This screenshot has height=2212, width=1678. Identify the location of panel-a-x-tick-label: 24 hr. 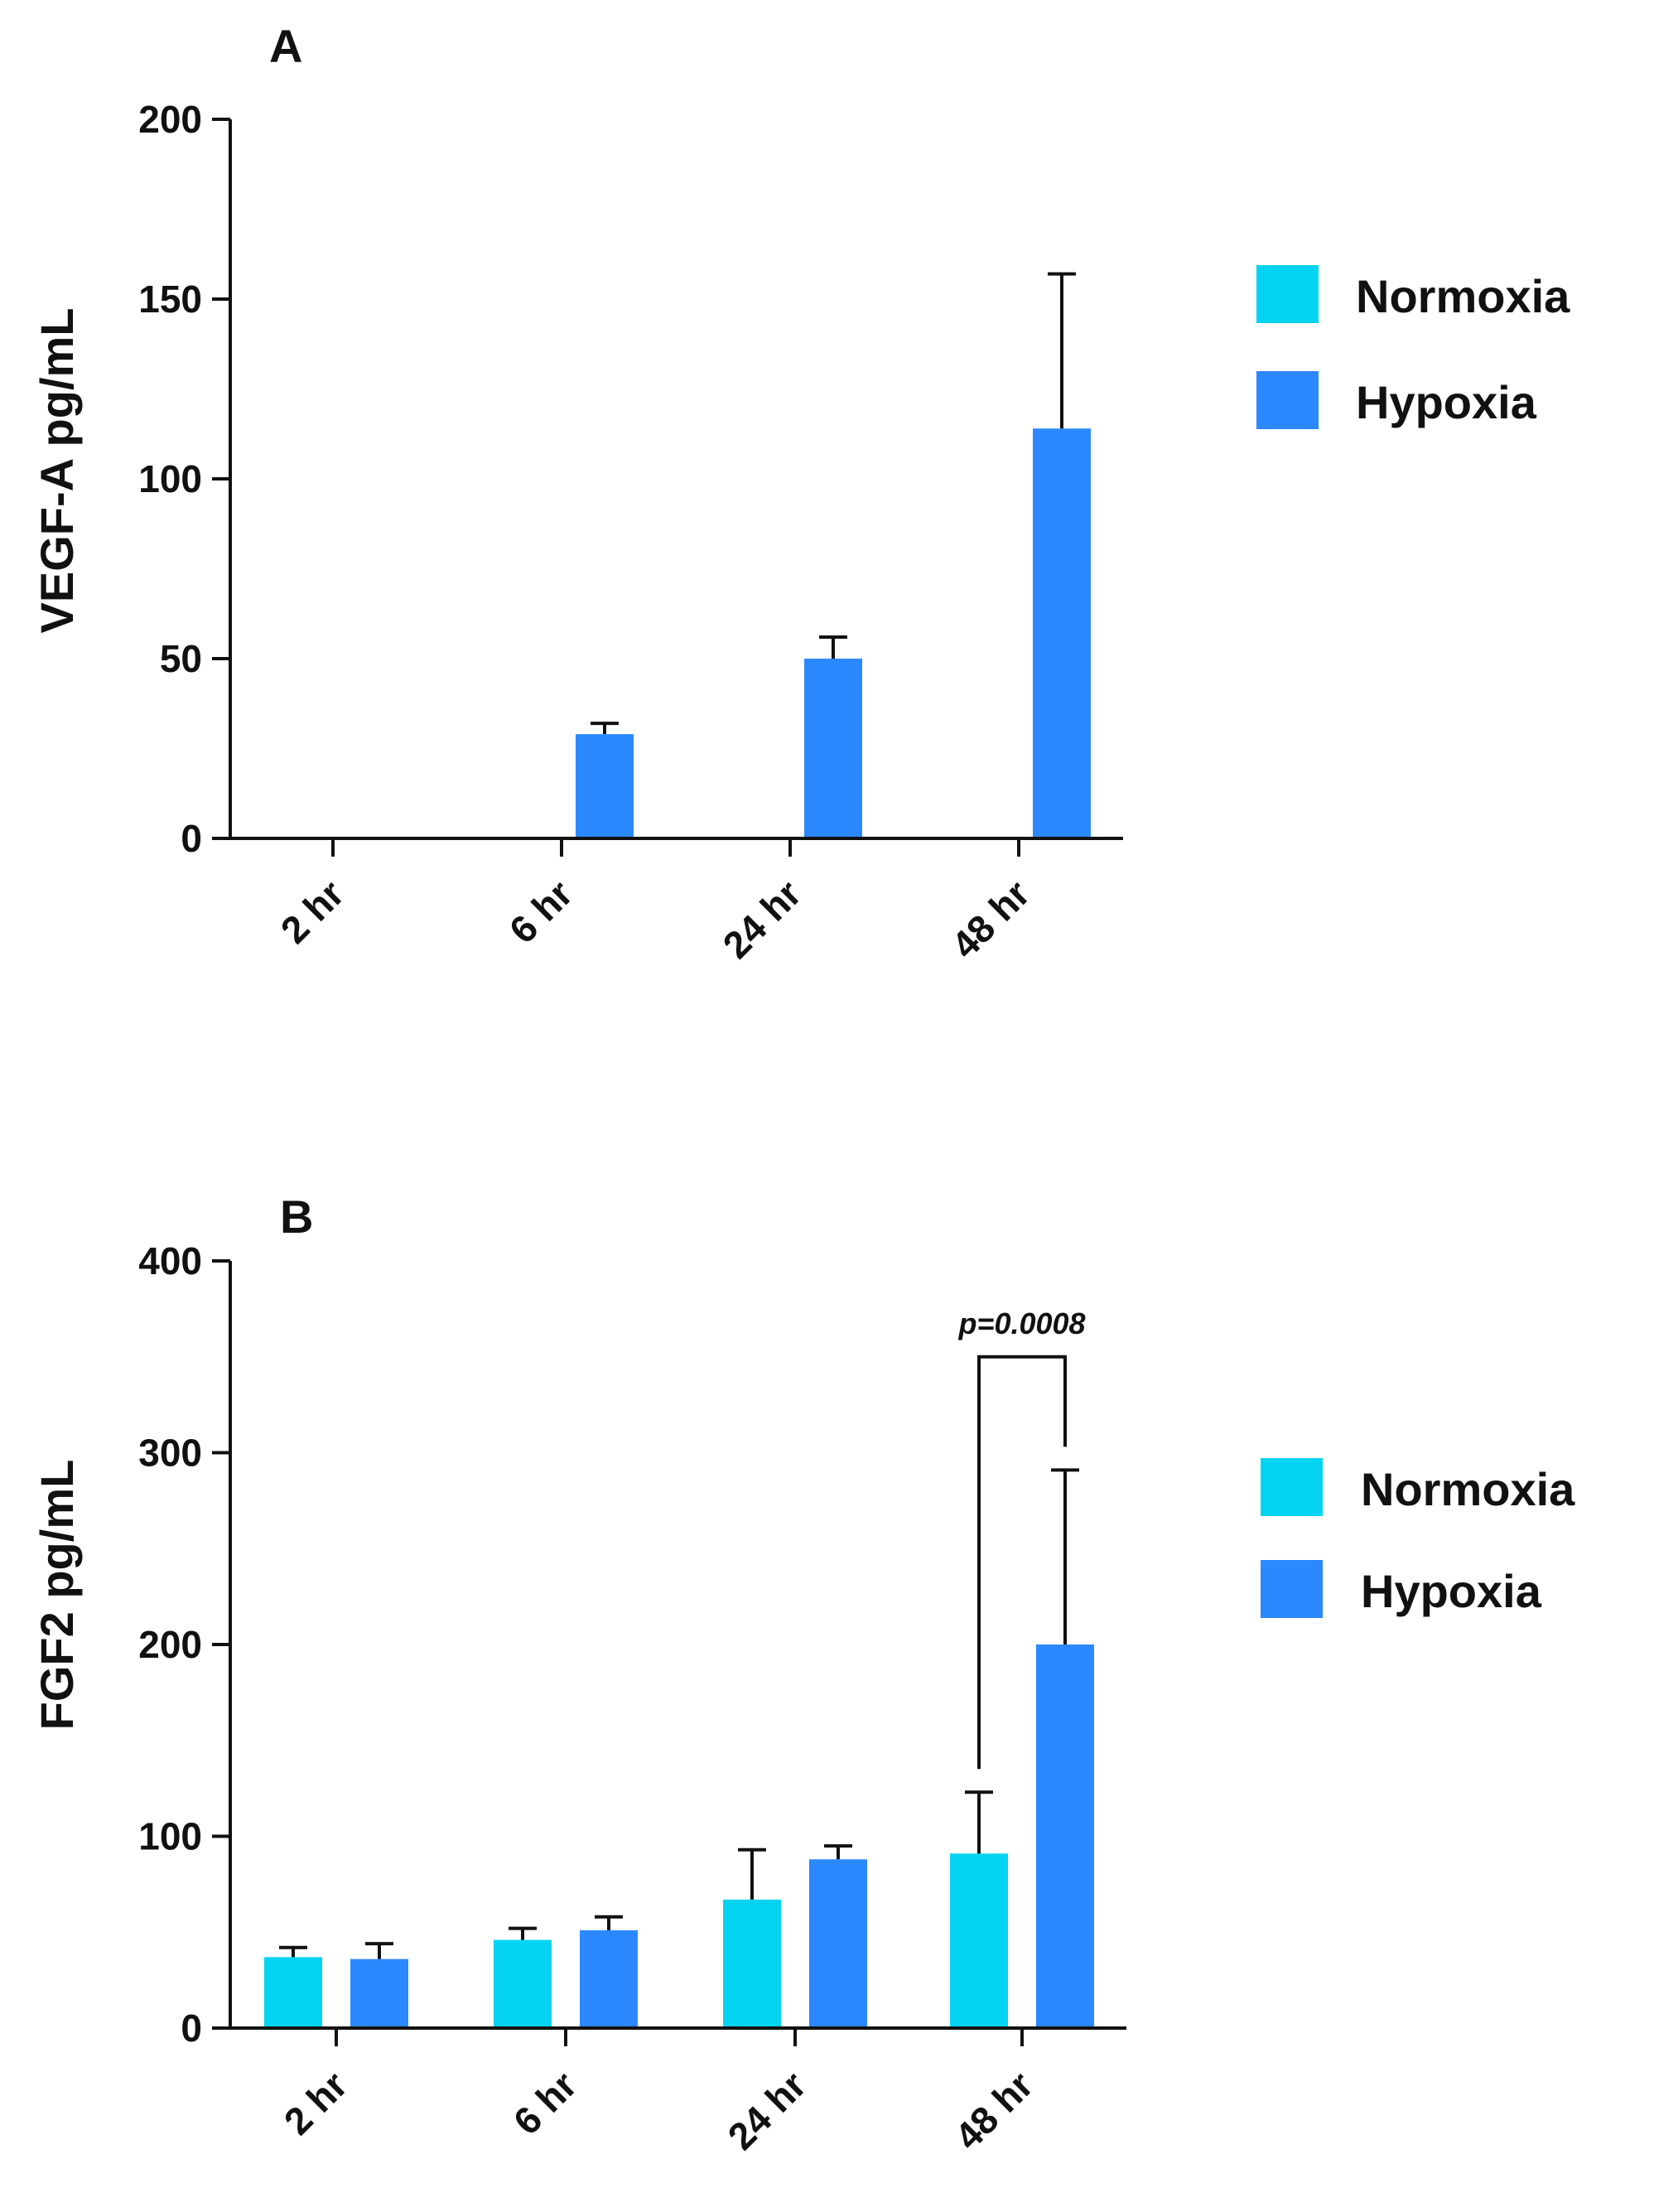
(762, 919).